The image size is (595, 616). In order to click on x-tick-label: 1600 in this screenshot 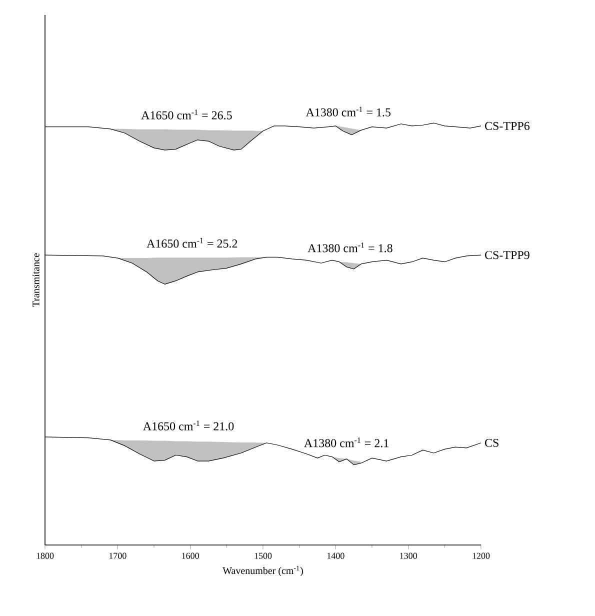, I will do `click(190, 555)`.